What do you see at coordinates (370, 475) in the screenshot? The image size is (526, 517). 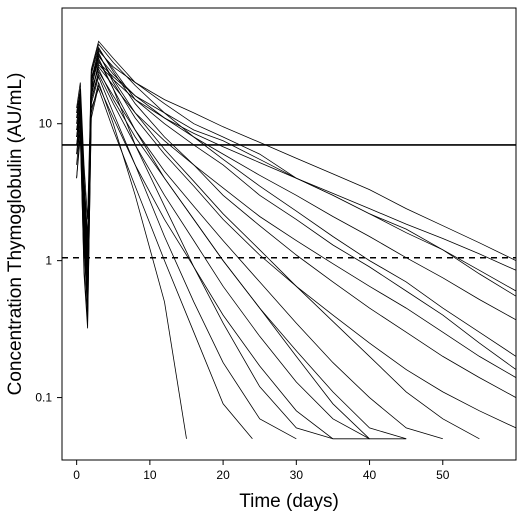 I see `x-tick-label: 40` at bounding box center [370, 475].